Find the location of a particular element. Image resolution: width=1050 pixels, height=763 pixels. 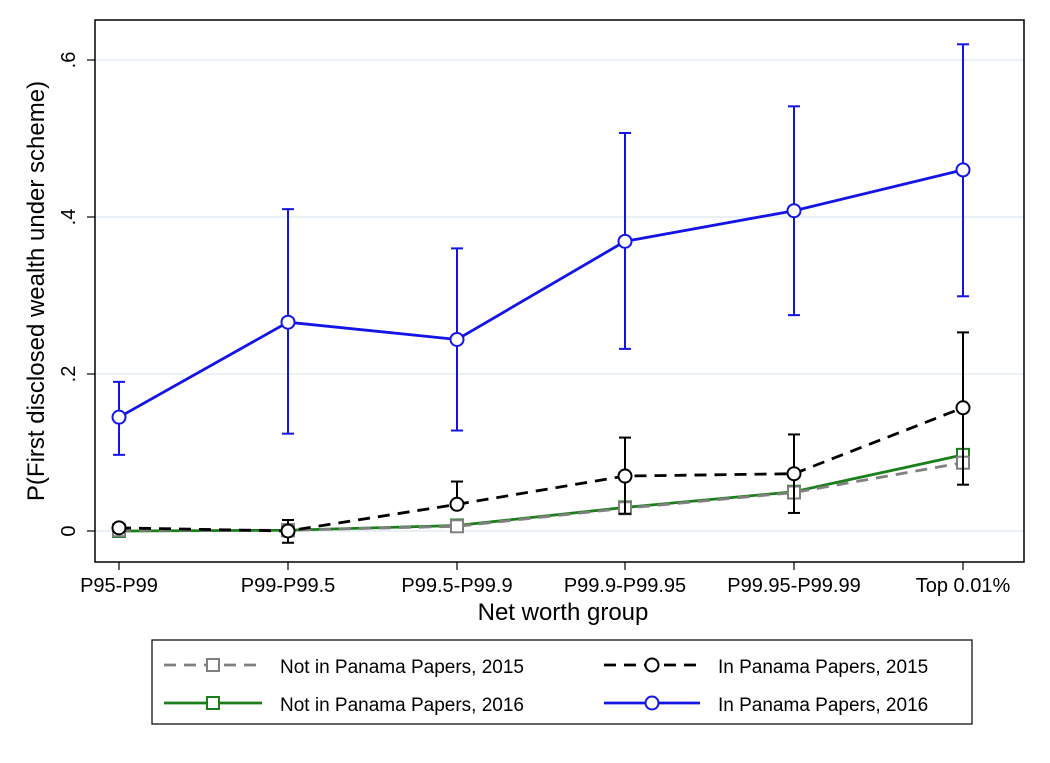

x-axis-title: Net worth group is located at coordinates (563, 612).